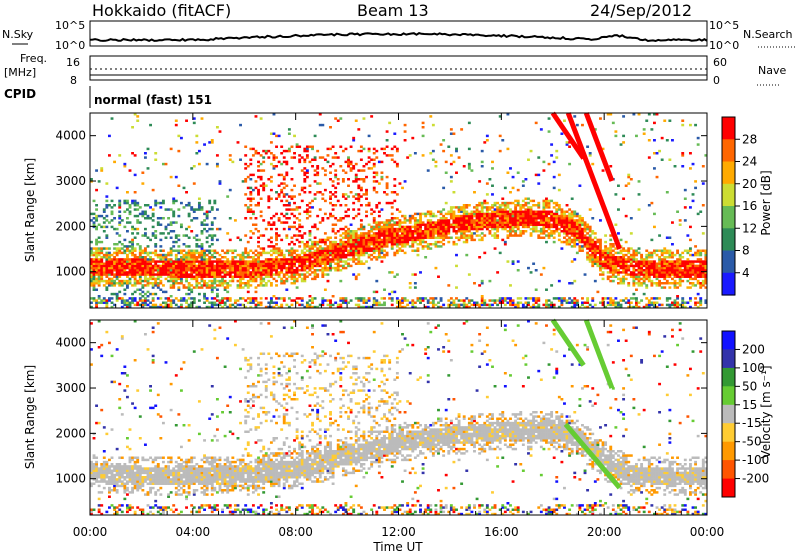 The width and height of the screenshot is (800, 554). I want to click on noise-sky-trace, so click(398, 37).